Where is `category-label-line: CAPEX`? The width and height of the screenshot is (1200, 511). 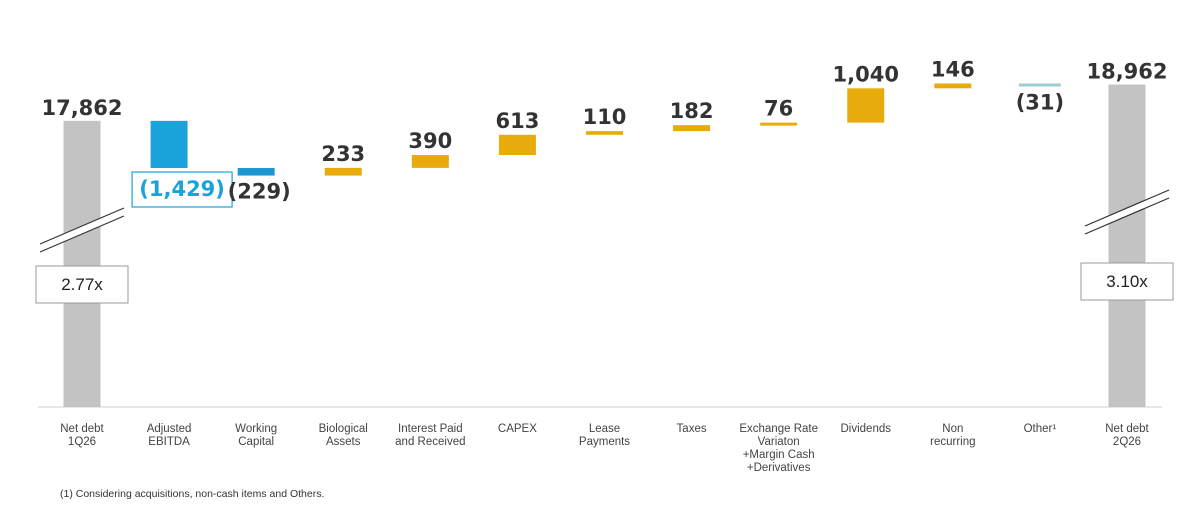
category-label-line: CAPEX is located at coordinates (517, 429).